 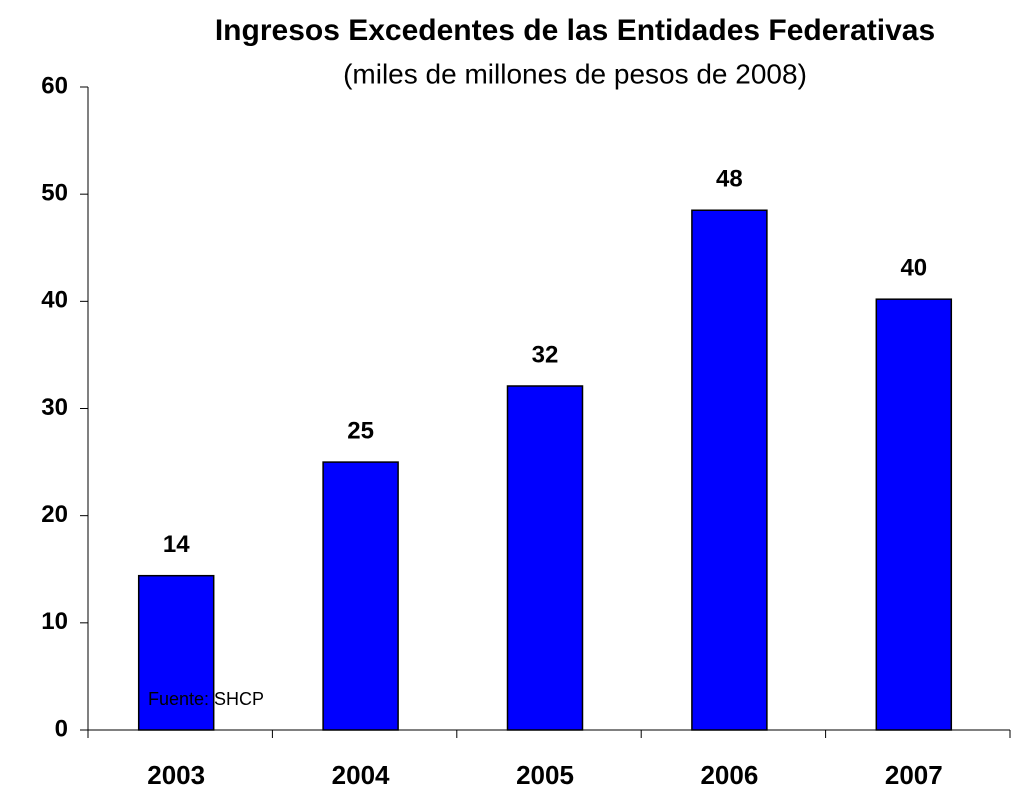 What do you see at coordinates (54, 514) in the screenshot?
I see `y-tick-label: 20` at bounding box center [54, 514].